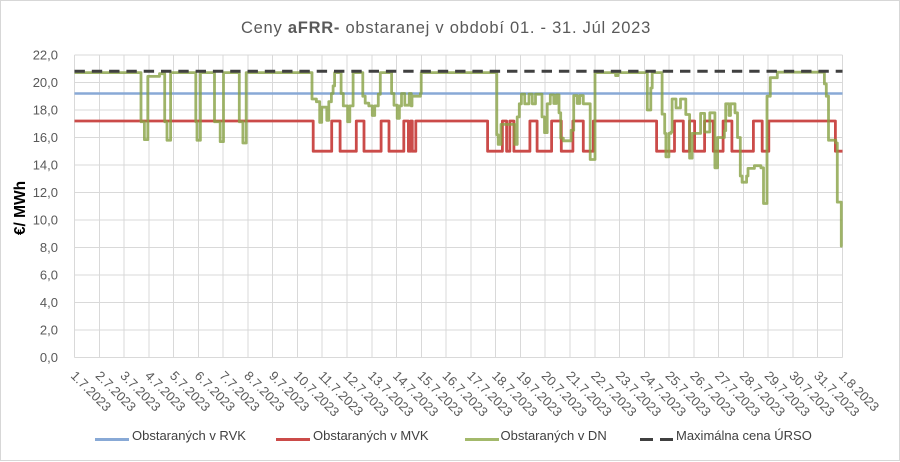 The width and height of the screenshot is (900, 462). Describe the element at coordinates (45, 165) in the screenshot. I see `svg-text: 14,0` at that location.